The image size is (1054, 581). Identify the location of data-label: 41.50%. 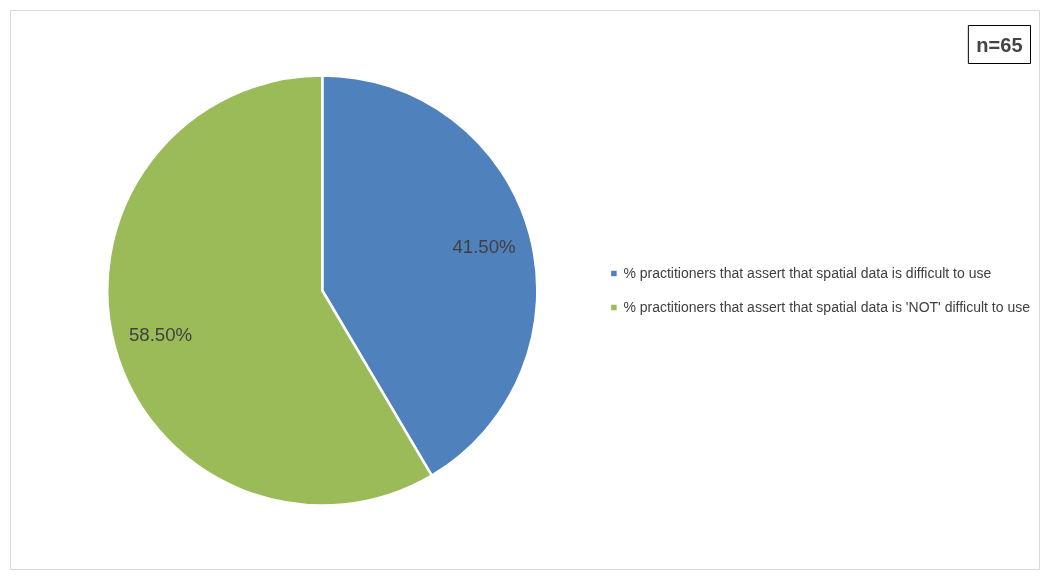
(484, 246).